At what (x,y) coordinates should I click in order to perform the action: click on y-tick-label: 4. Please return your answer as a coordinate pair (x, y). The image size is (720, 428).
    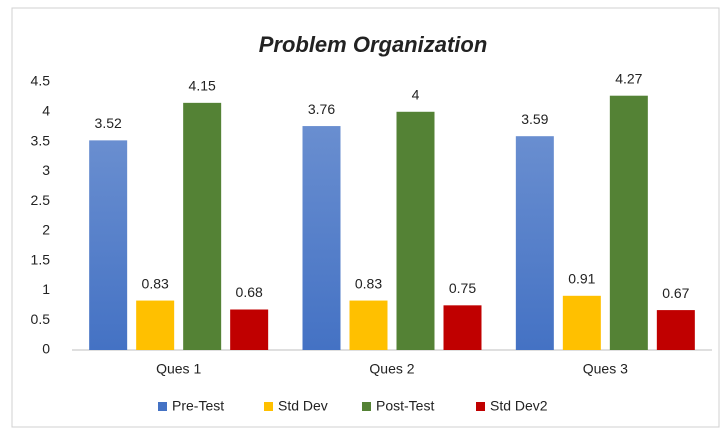
    Looking at the image, I should click on (46, 110).